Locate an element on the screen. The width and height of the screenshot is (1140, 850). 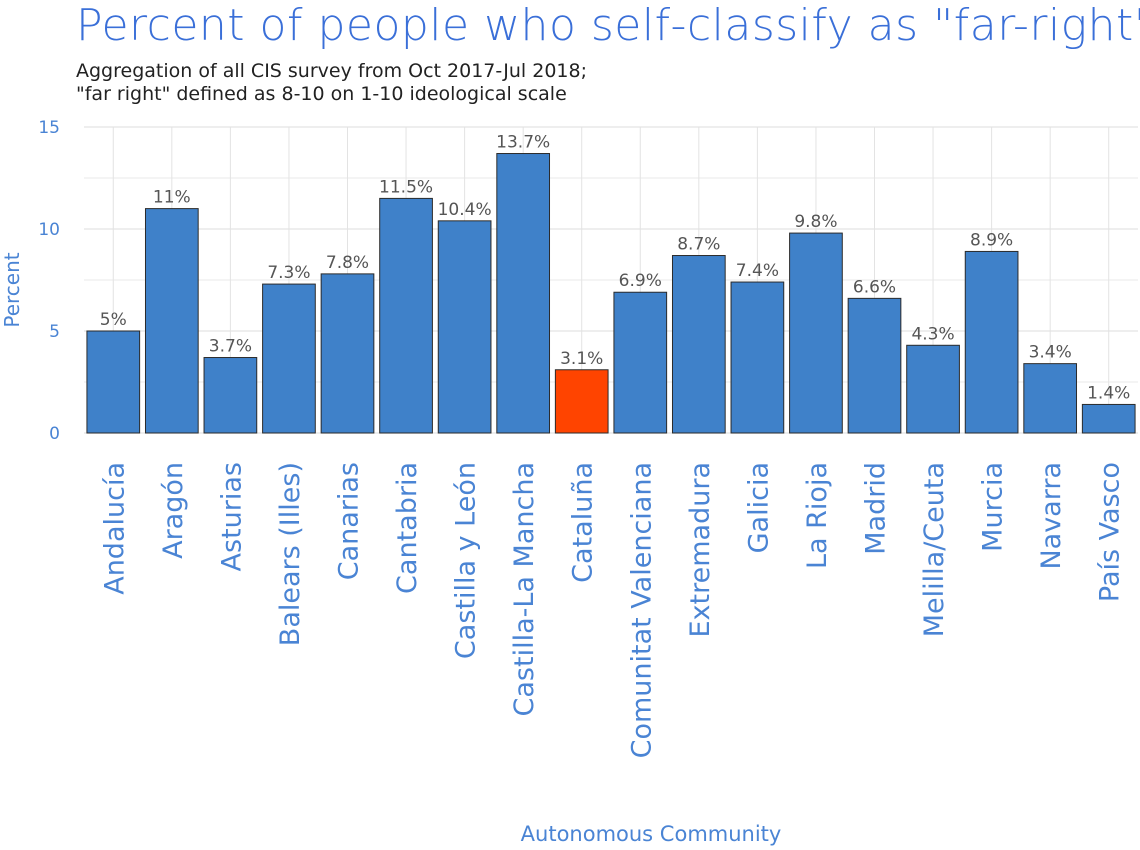
x-tick-label: Madrid is located at coordinates (876, 508).